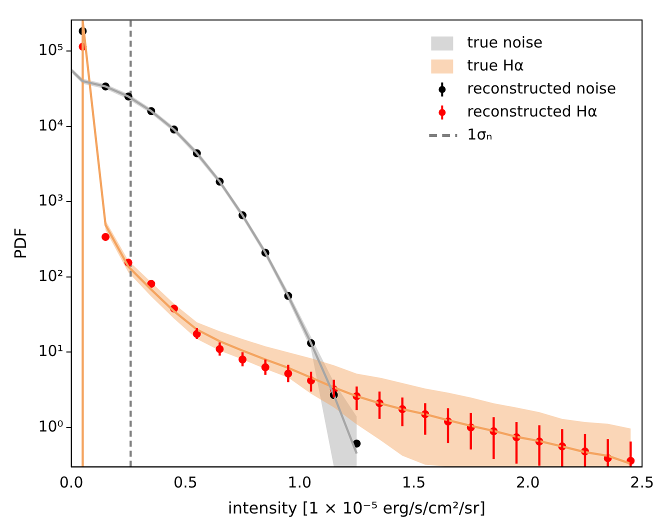 This screenshot has height=531, width=665. Describe the element at coordinates (505, 42) in the screenshot. I see `legend-label: true noise` at that location.